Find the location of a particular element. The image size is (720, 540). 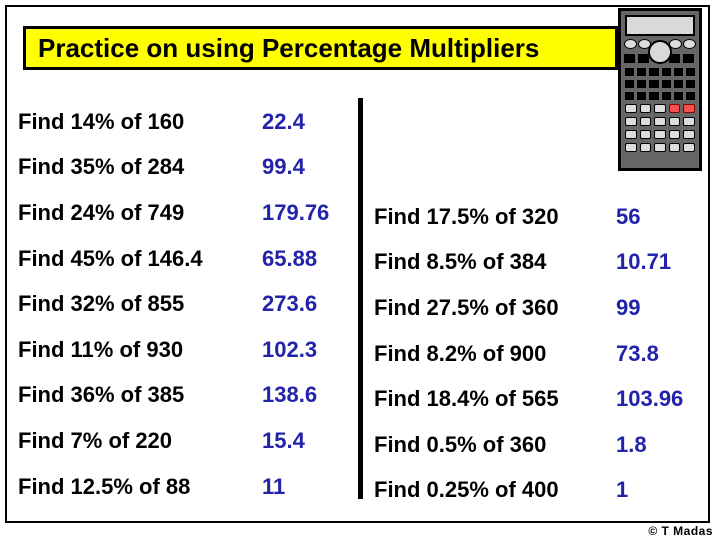

problem-answer: 99 is located at coordinates (628, 307).